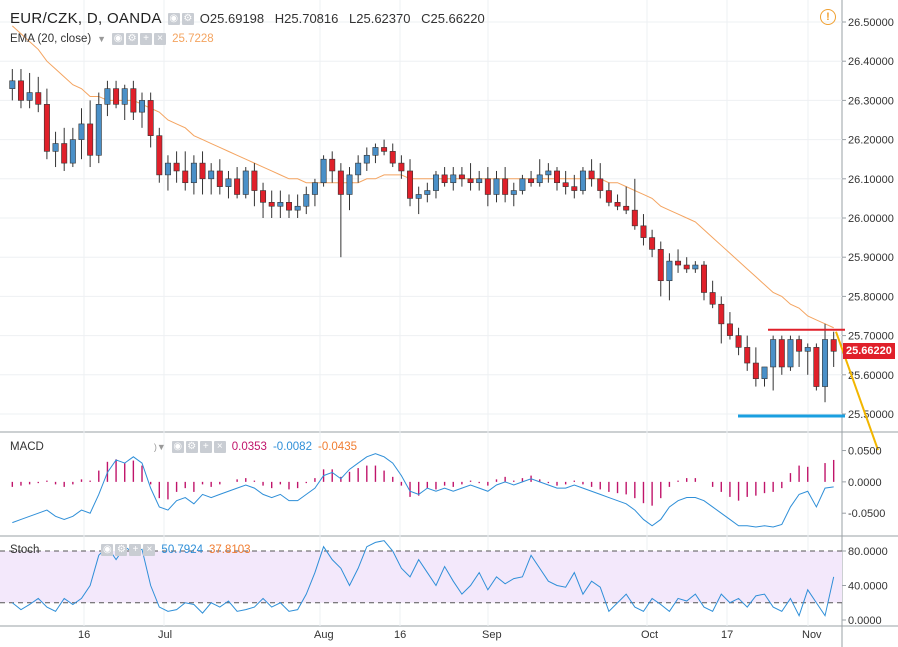  What do you see at coordinates (871, 415) in the screenshot?
I see `price-tick-label: 25.50000` at bounding box center [871, 415].